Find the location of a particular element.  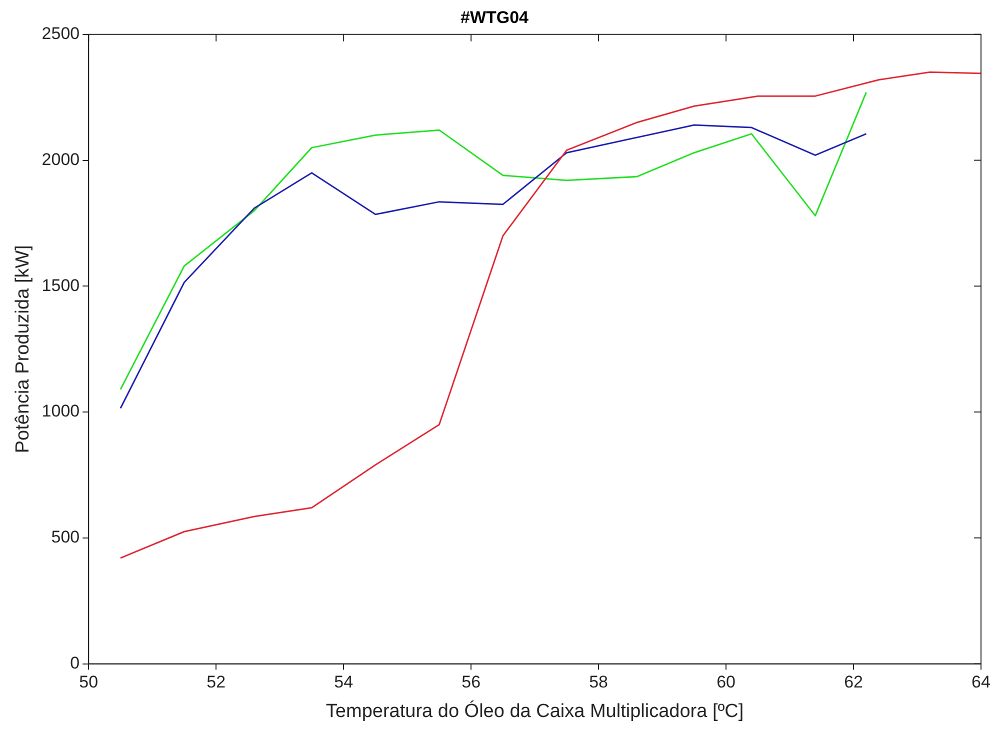

y-tick-label: 1500 is located at coordinates (61, 285).